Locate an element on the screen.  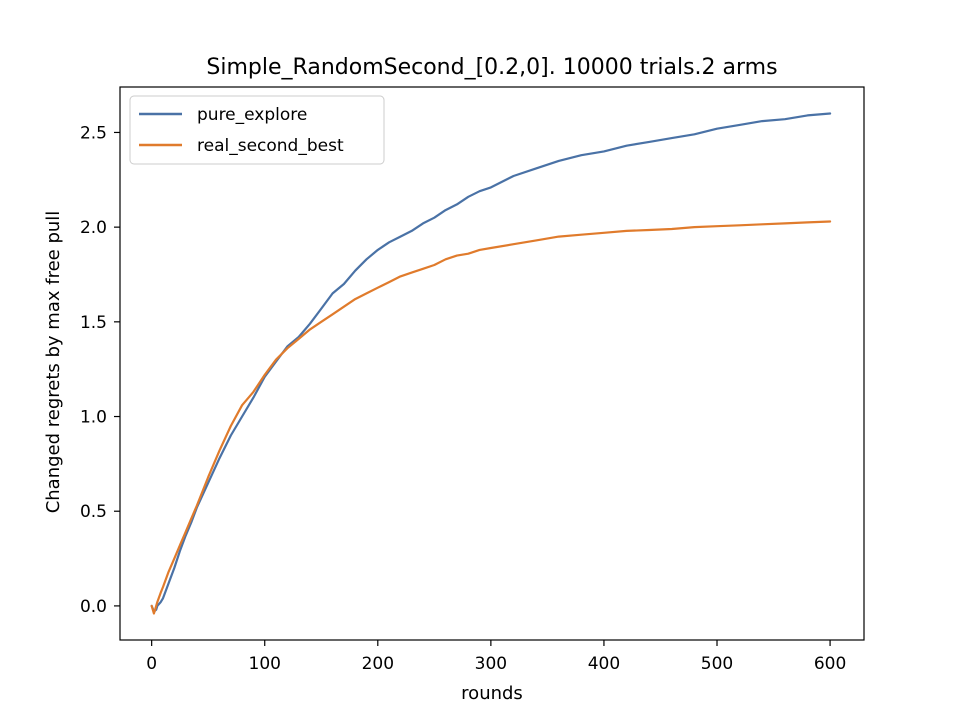
y-tick-label: 0.0 is located at coordinates (93, 607).